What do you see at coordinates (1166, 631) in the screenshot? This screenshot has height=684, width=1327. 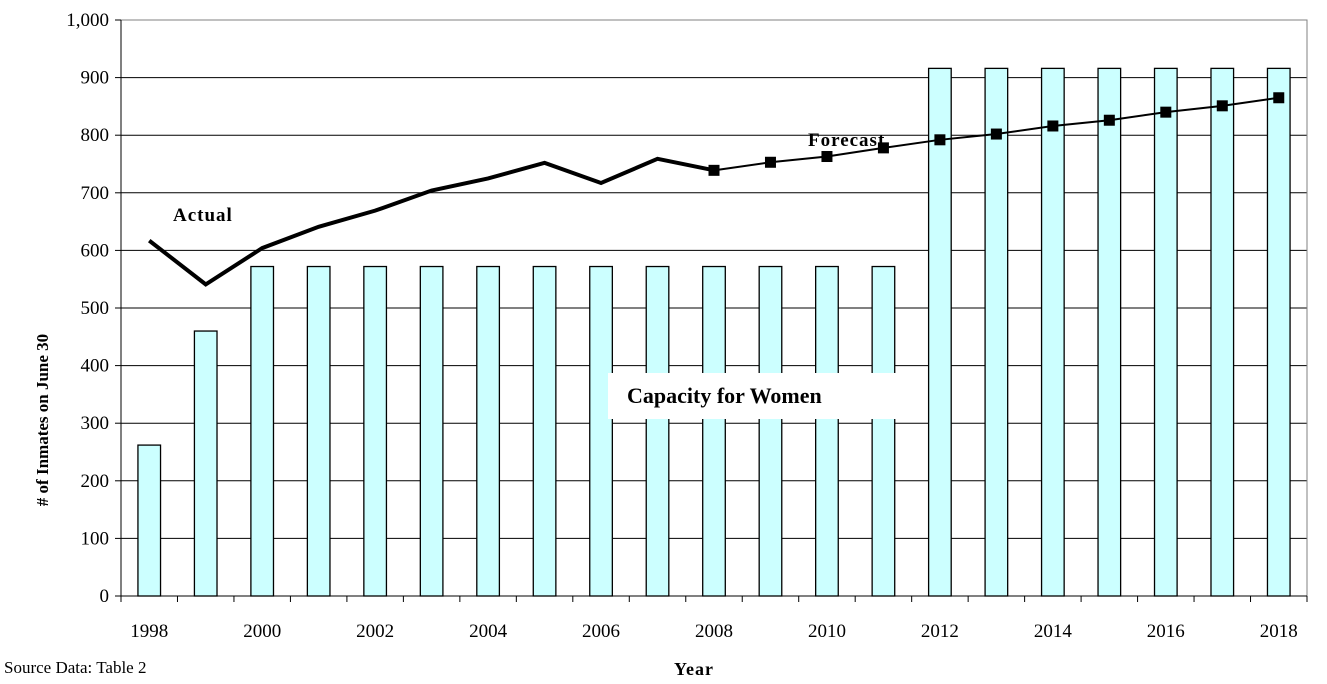 I see `x-tick-label: 2016` at bounding box center [1166, 631].